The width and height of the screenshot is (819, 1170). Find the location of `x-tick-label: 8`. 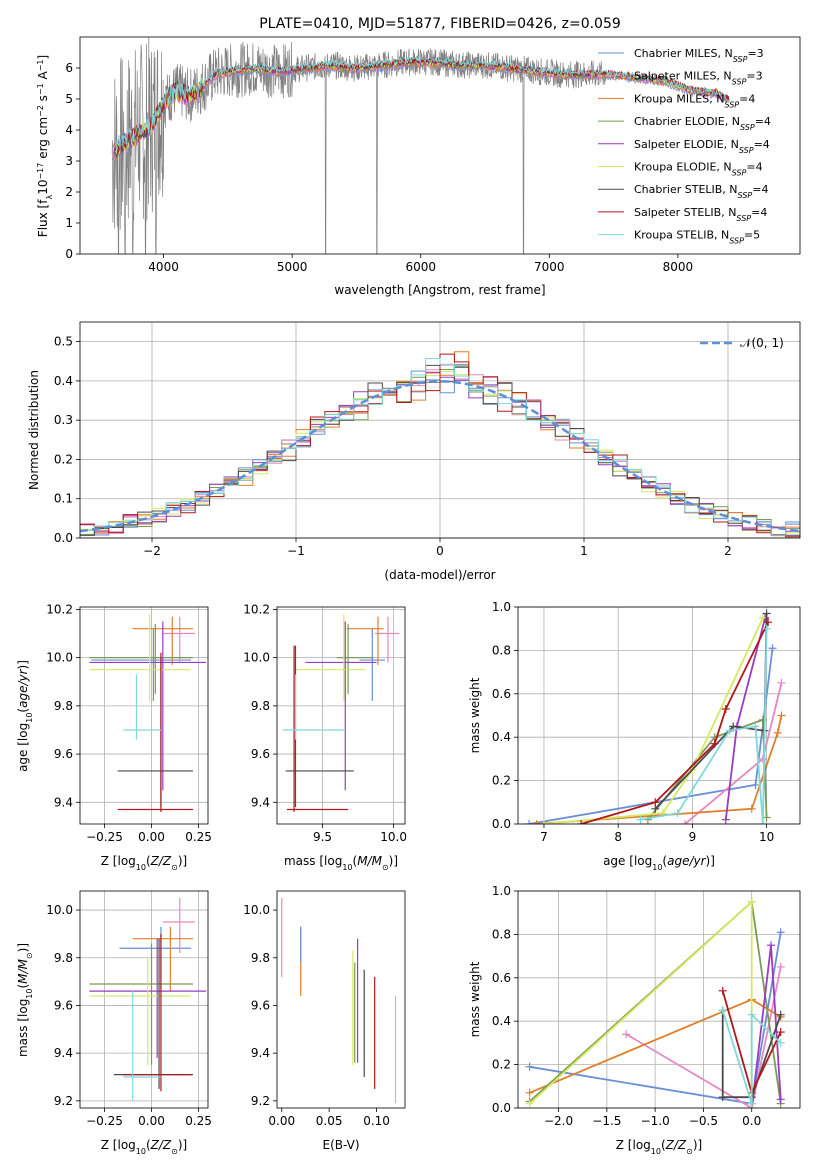

x-tick-label: 8 is located at coordinates (618, 837).